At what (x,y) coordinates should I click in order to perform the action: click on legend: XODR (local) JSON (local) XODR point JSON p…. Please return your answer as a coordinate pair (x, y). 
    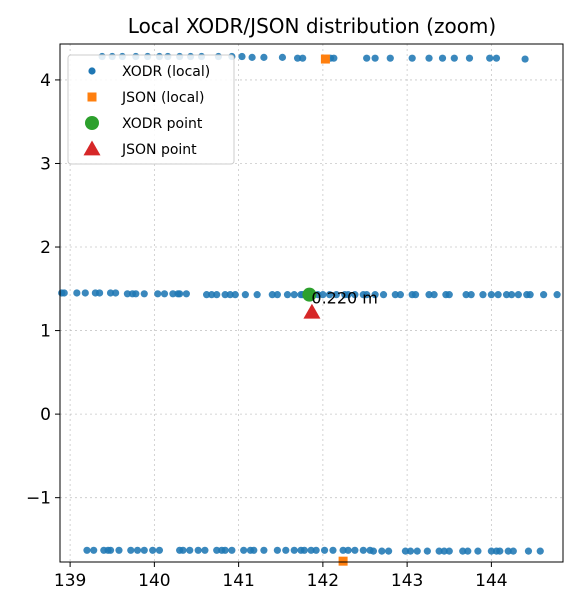
    Looking at the image, I should click on (151, 109).